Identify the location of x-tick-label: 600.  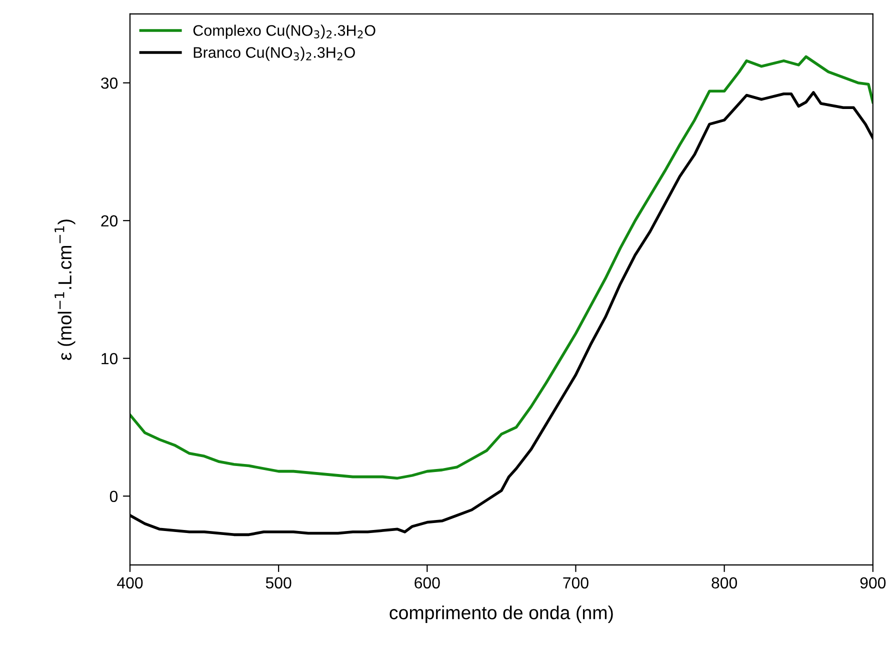
(427, 583).